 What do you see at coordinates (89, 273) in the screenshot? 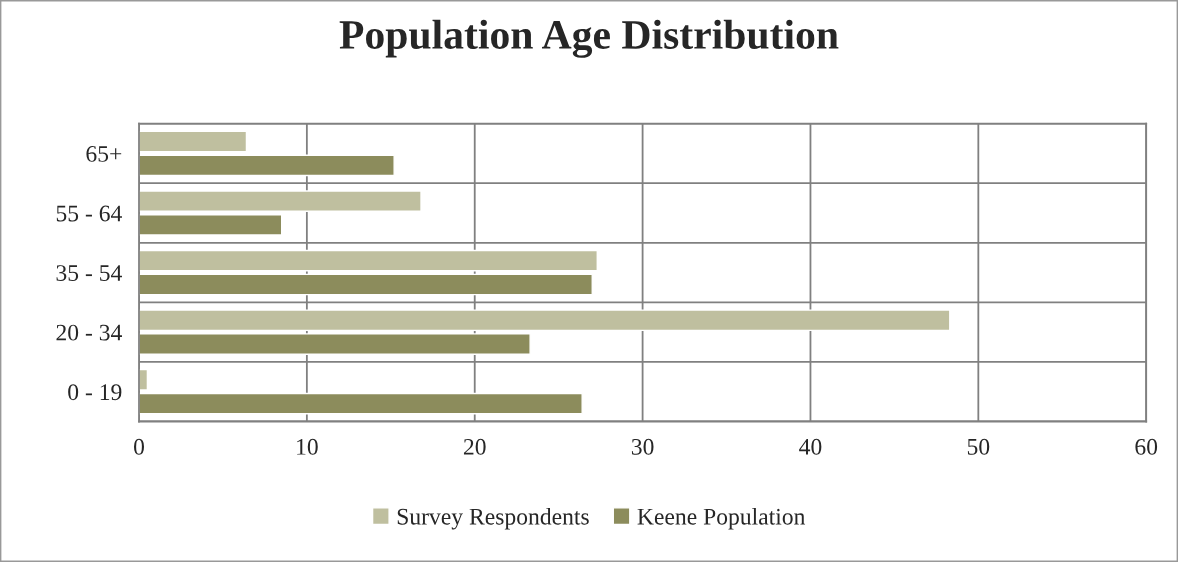
I see `y-tick-label: 35 - 54` at bounding box center [89, 273].